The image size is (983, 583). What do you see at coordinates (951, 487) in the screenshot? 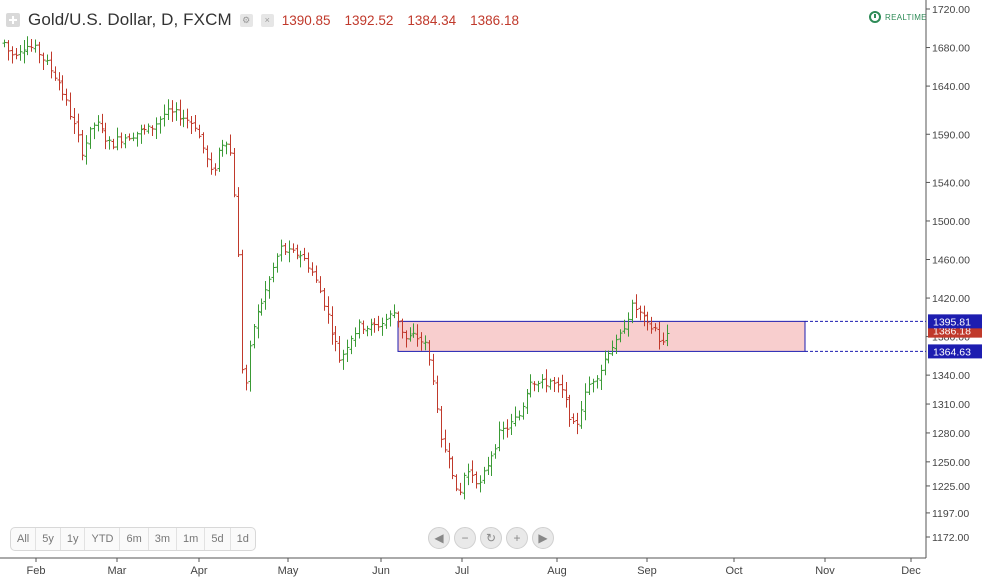
I see `y-tick-label: 1225.00` at bounding box center [951, 487].